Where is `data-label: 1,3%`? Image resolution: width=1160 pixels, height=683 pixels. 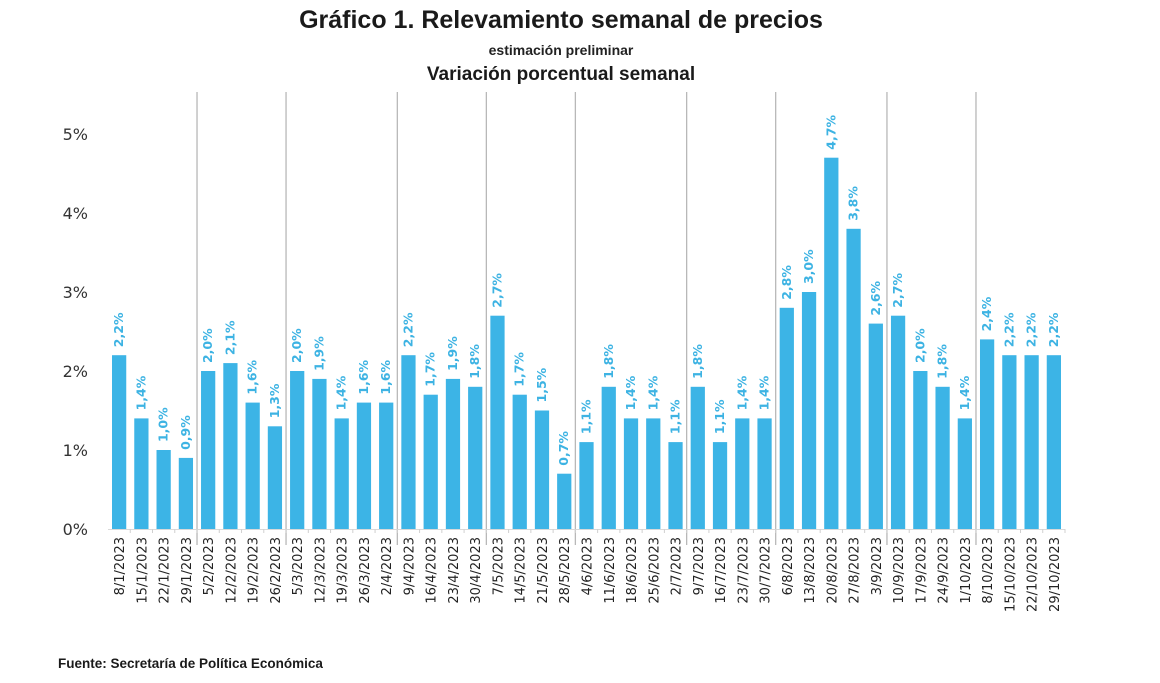
data-label: 1,3% is located at coordinates (274, 400).